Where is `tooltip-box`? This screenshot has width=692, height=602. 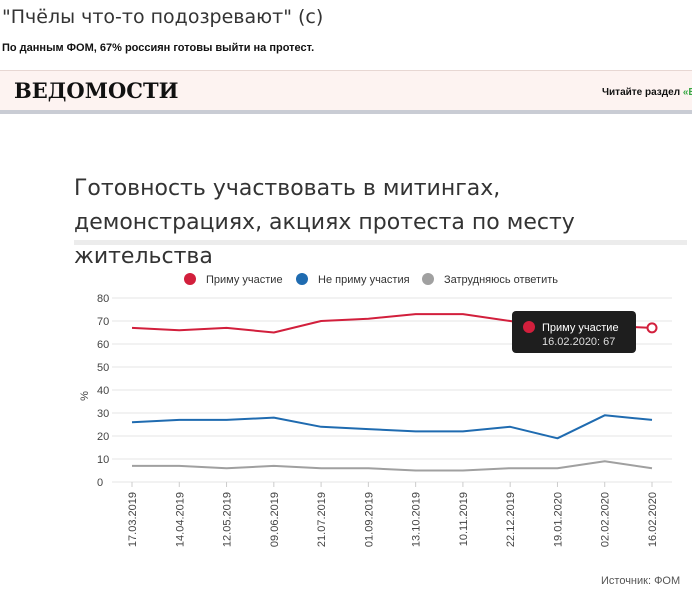
tooltip-box is located at coordinates (574, 332).